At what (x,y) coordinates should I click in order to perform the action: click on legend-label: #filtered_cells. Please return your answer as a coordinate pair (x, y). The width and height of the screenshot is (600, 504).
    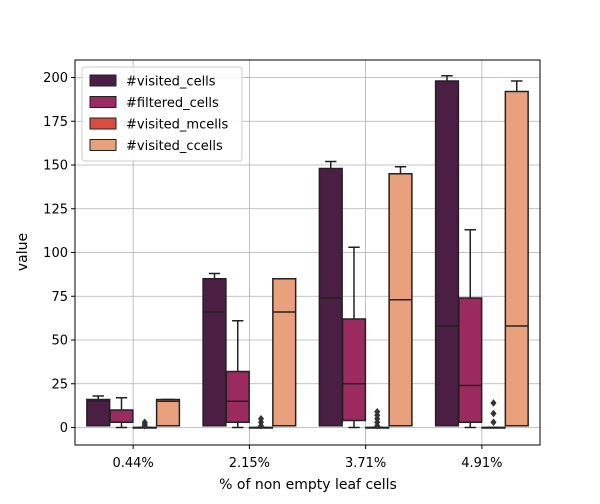
    Looking at the image, I should click on (172, 103).